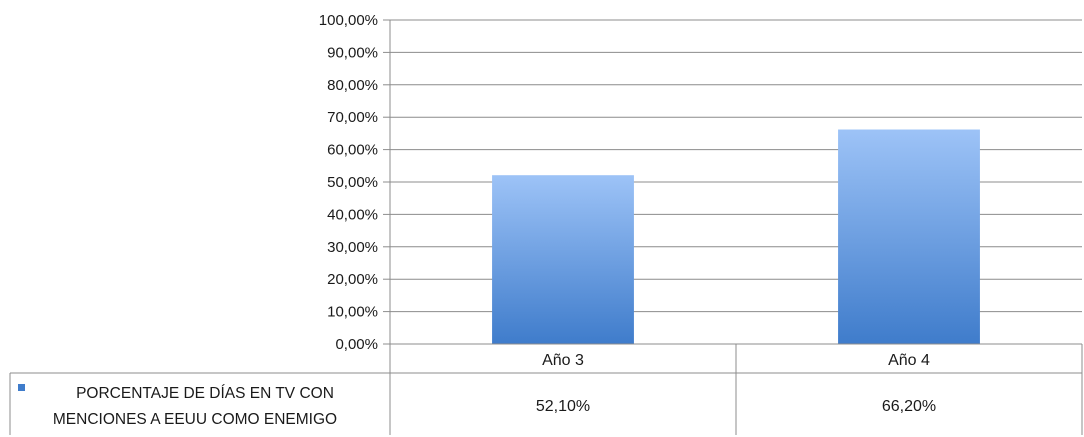 The width and height of the screenshot is (1084, 437). I want to click on y-tick-label: 40,00%, so click(352, 214).